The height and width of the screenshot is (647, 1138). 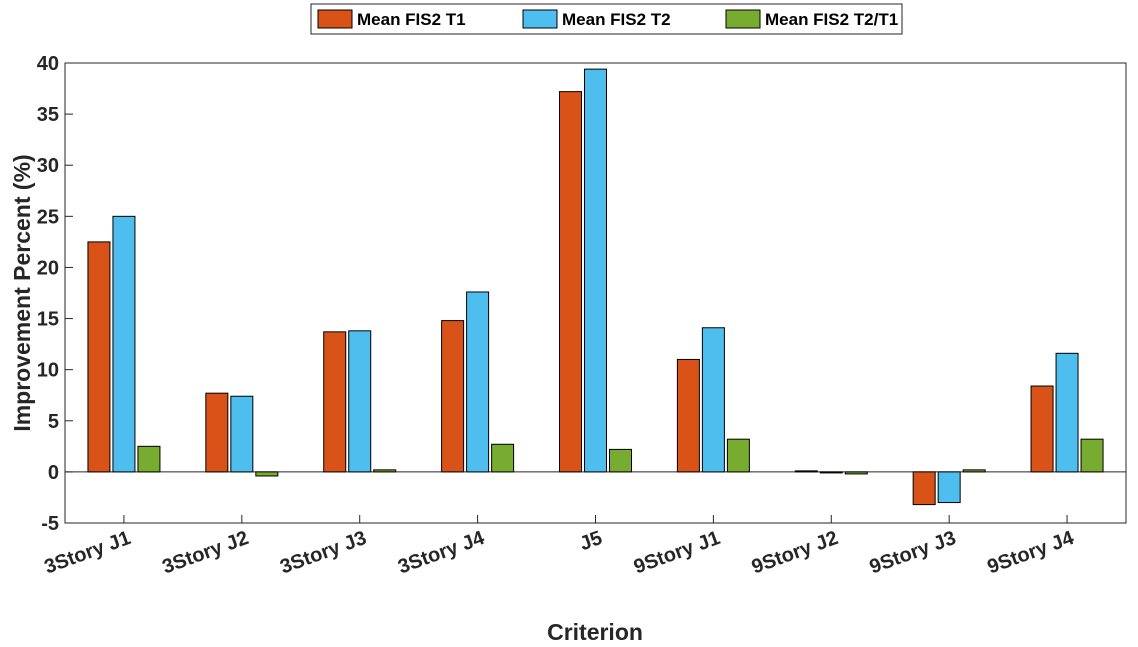 I want to click on x-tick-label: 9Story J4, so click(x=1031, y=553).